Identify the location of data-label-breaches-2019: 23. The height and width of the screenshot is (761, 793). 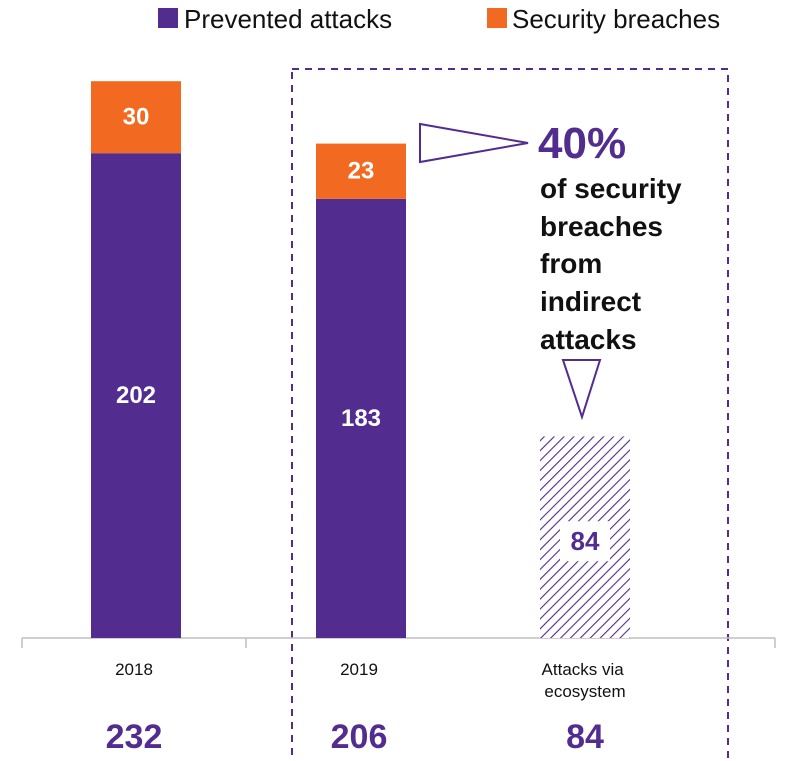
(361, 171).